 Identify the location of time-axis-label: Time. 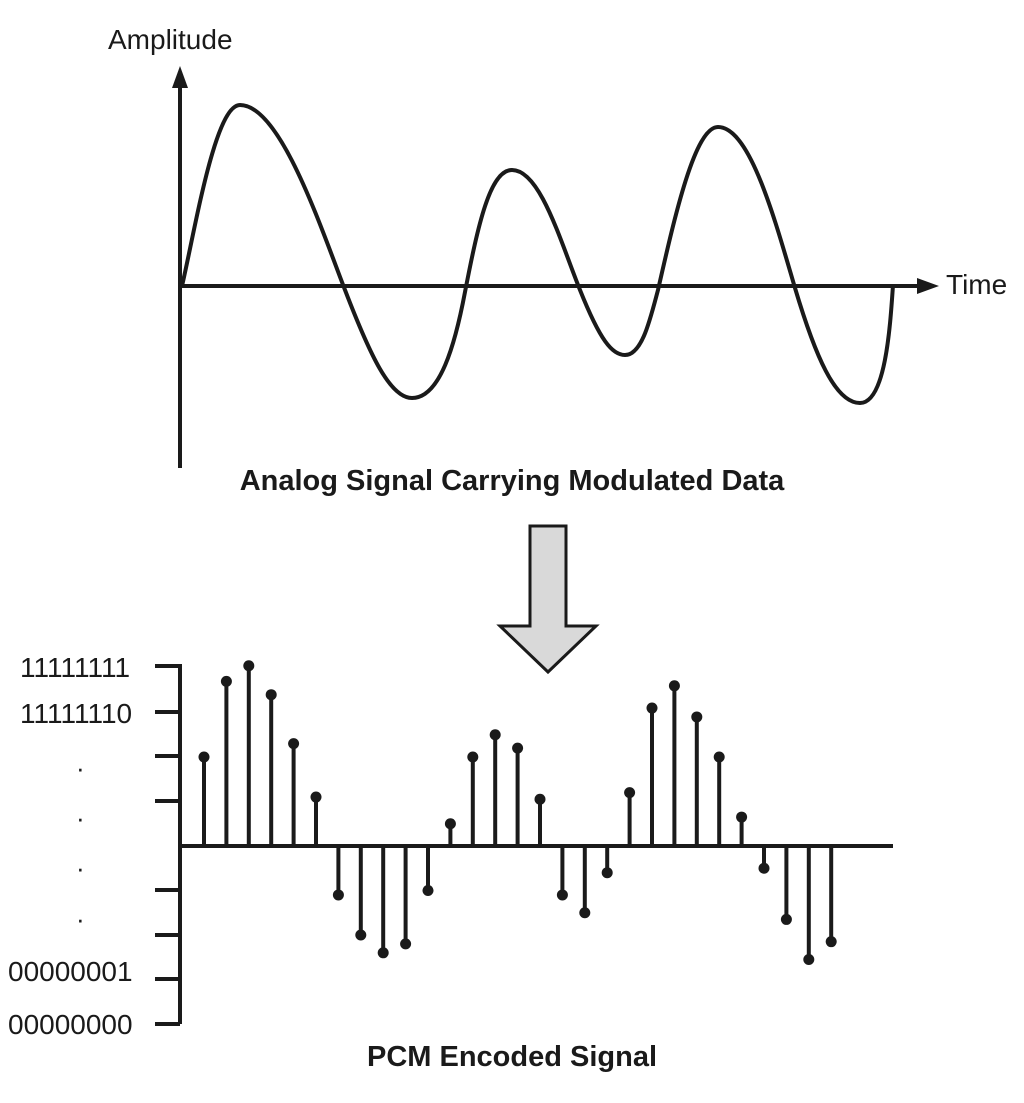
(977, 284).